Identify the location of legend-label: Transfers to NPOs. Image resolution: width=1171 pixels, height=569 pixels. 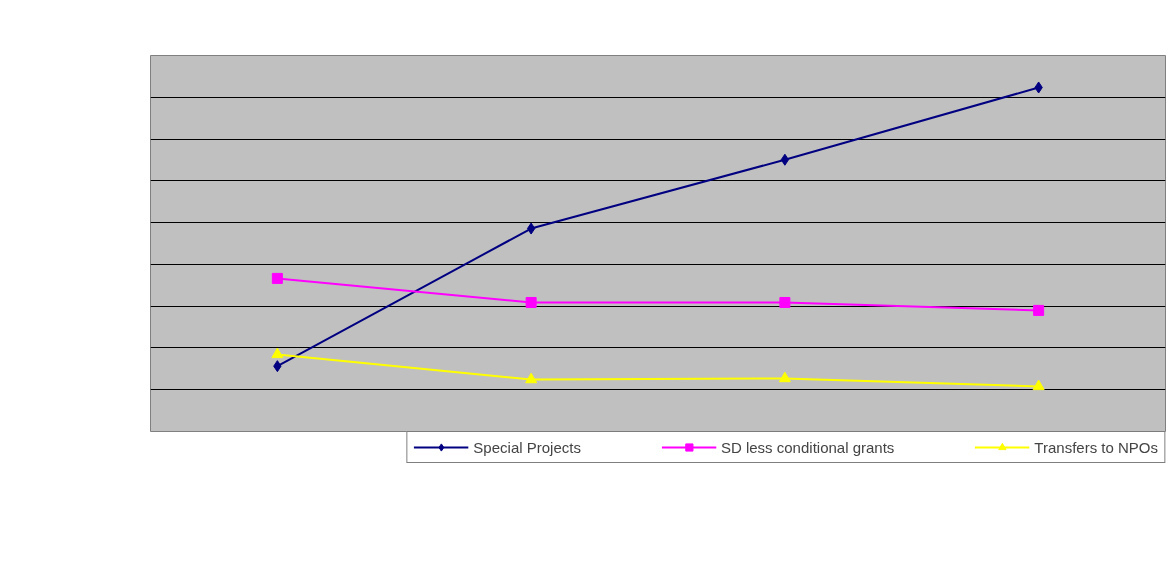
(1096, 447).